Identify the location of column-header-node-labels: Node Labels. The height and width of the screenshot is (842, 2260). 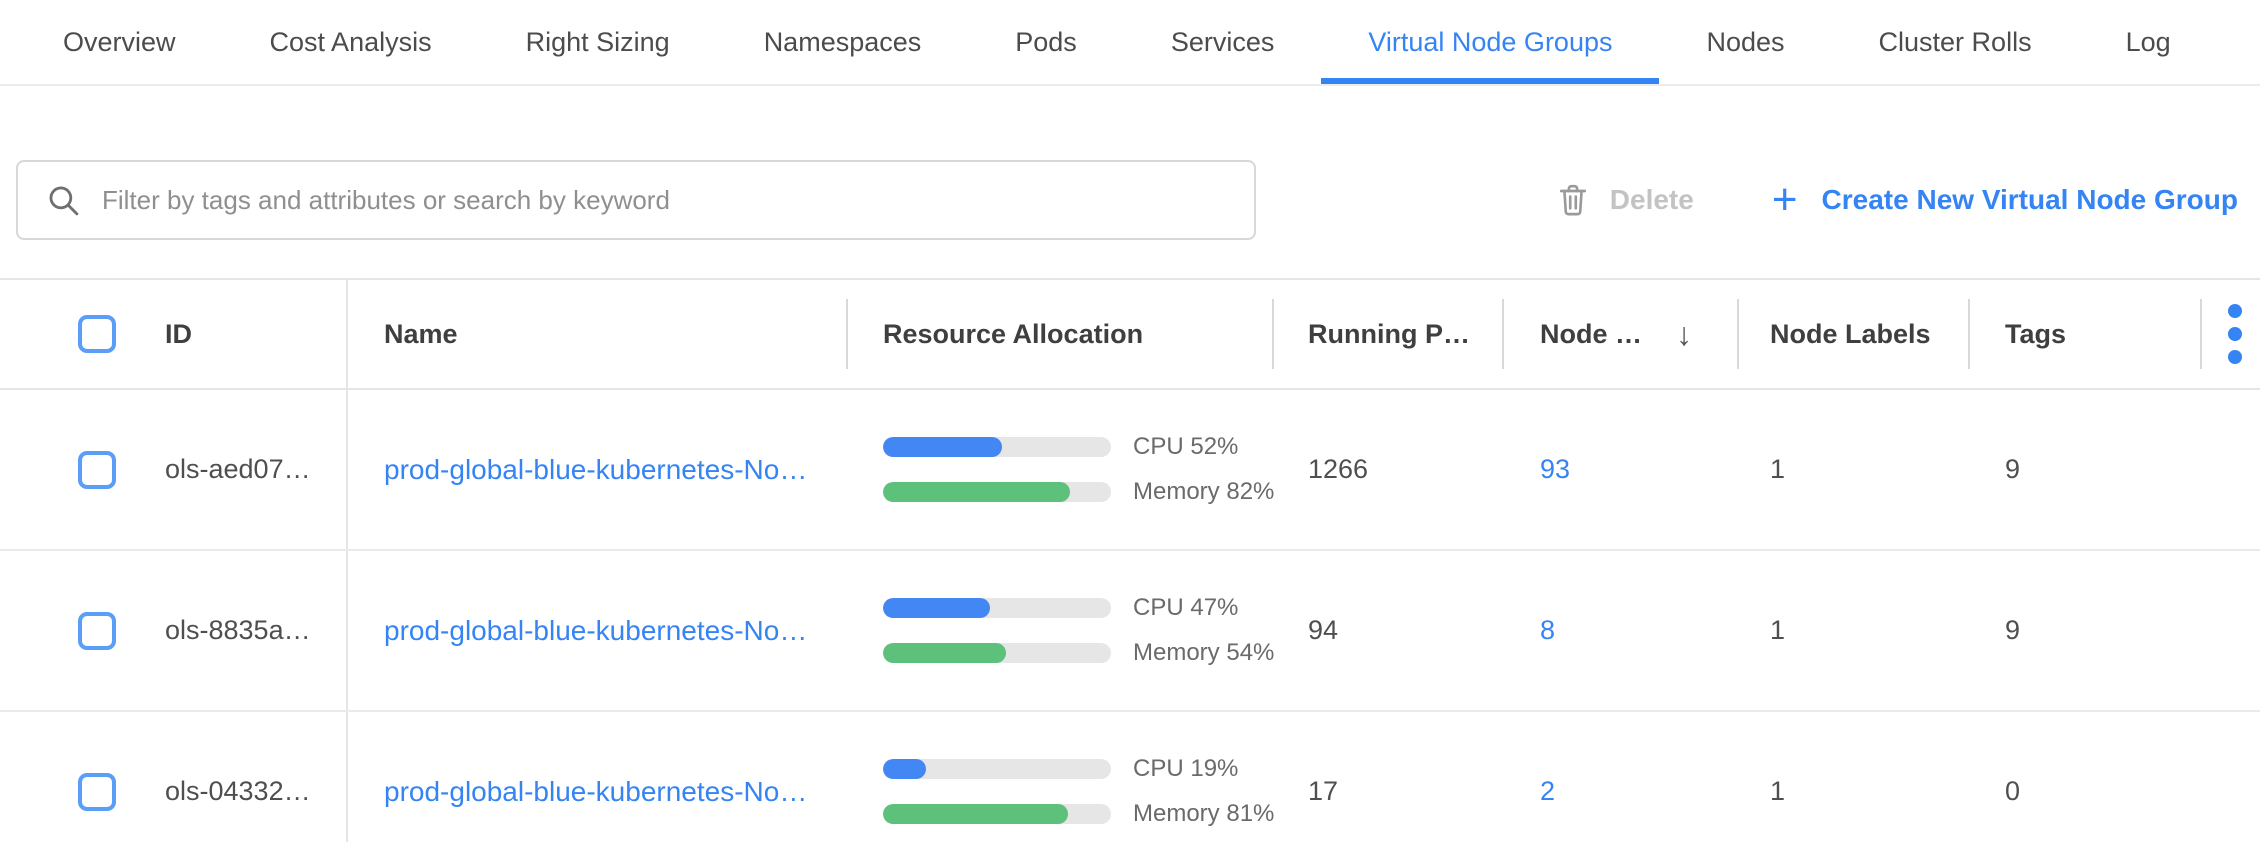
(1852, 334).